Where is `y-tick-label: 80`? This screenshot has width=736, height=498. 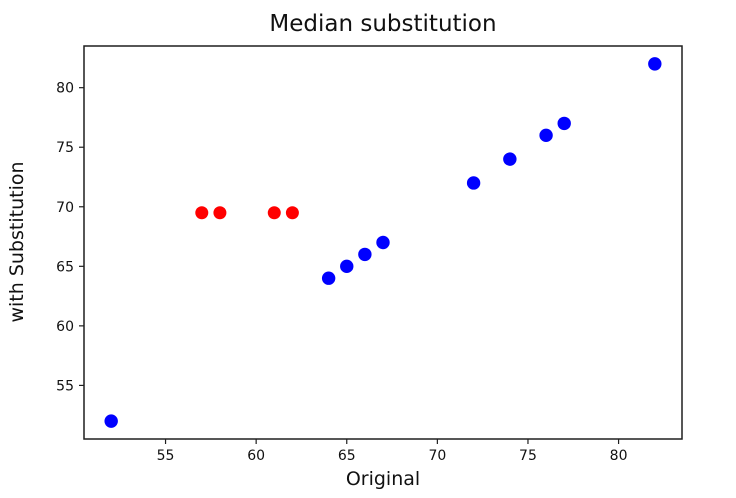 y-tick-label: 80 is located at coordinates (65, 89).